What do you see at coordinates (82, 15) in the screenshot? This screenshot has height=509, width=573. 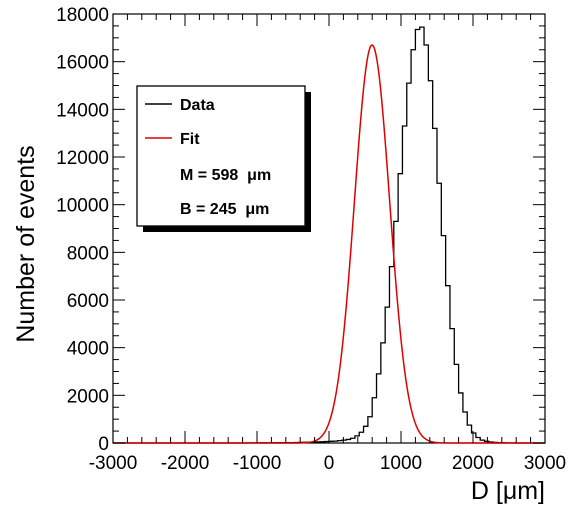 I see `y-tick-label: 18000` at bounding box center [82, 15].